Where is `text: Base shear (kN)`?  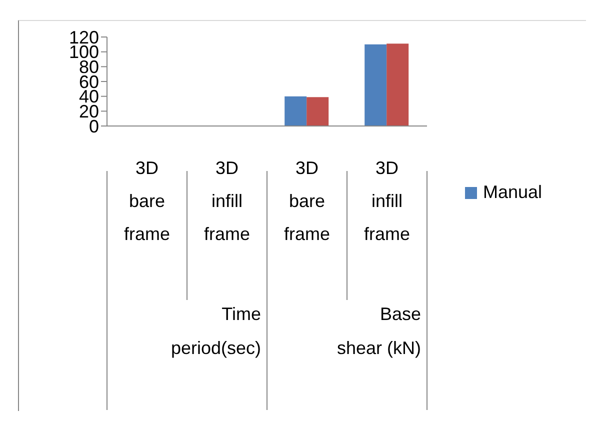 text: Base shear (kN) is located at coordinates (378, 331).